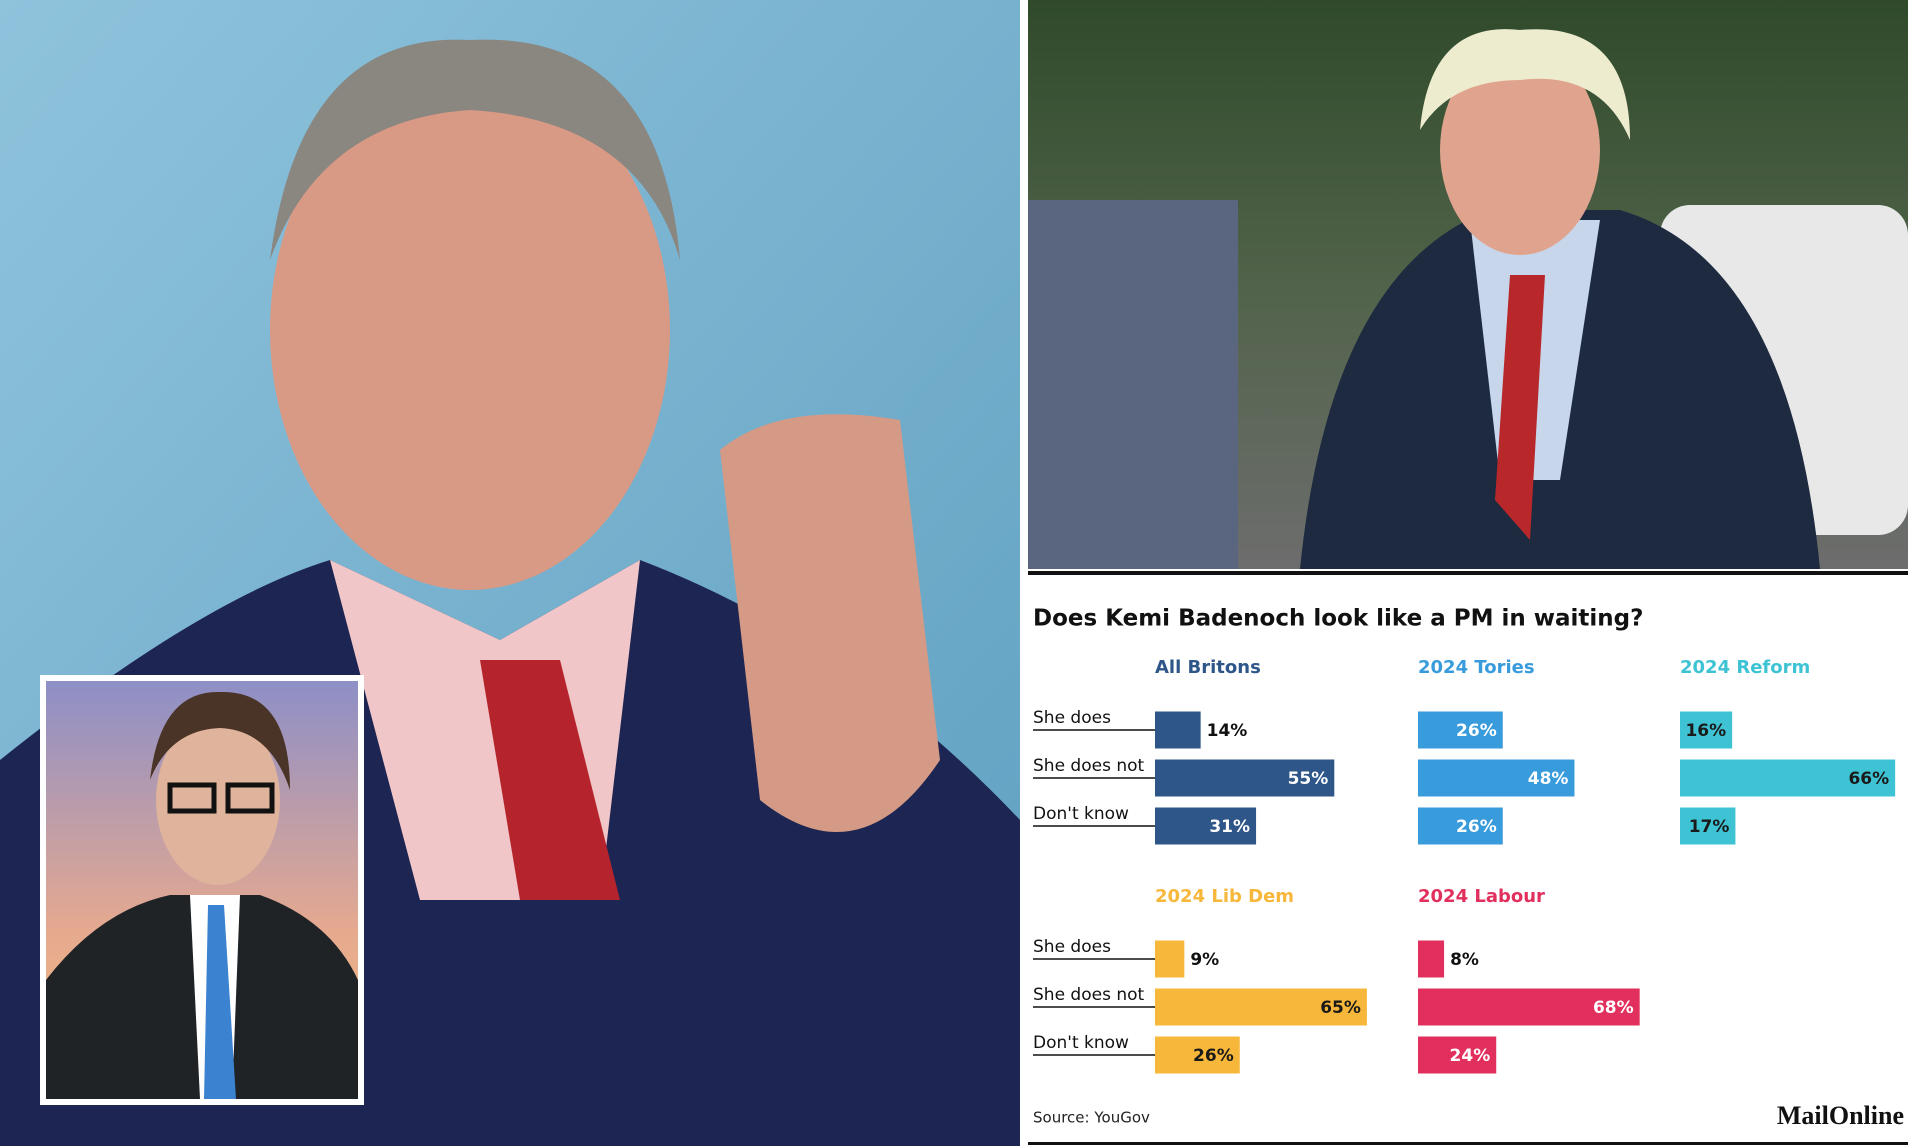 The width and height of the screenshot is (1908, 1146). I want to click on bottom-rule, so click(1468, 1143).